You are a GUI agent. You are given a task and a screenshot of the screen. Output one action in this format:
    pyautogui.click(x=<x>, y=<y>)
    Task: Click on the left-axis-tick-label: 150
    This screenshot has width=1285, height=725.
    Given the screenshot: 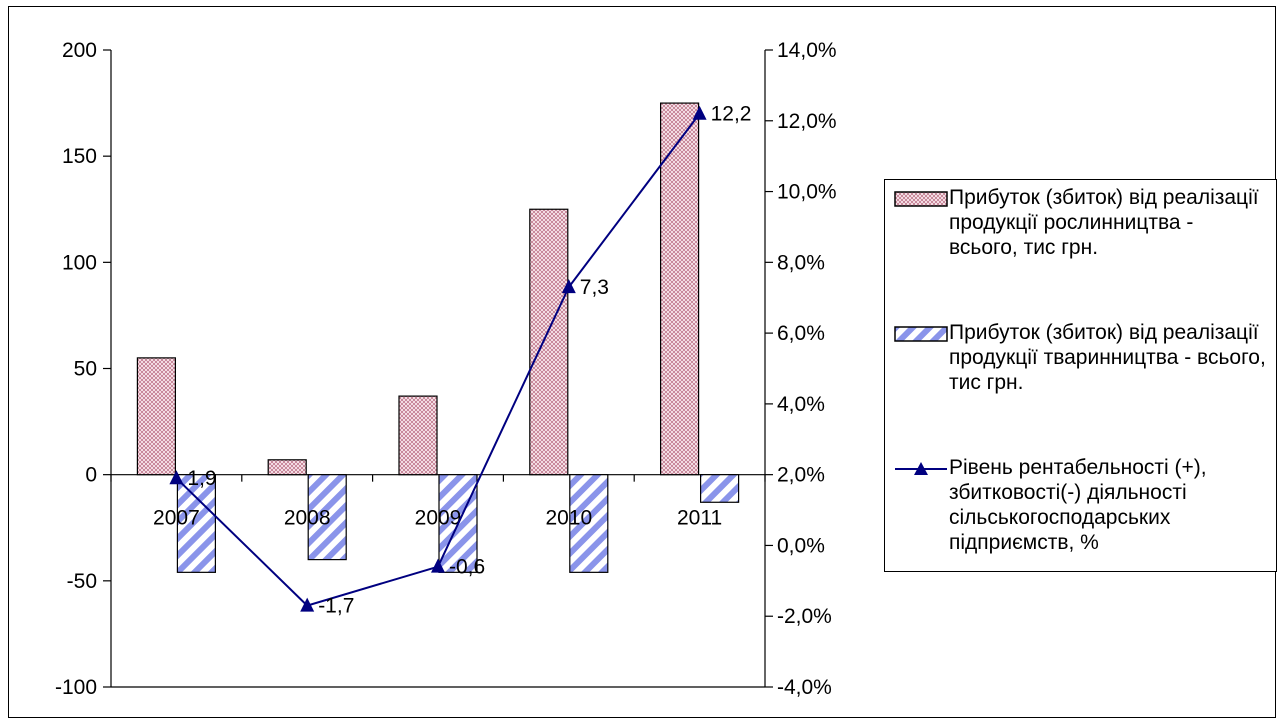 What is the action you would take?
    pyautogui.click(x=79, y=156)
    